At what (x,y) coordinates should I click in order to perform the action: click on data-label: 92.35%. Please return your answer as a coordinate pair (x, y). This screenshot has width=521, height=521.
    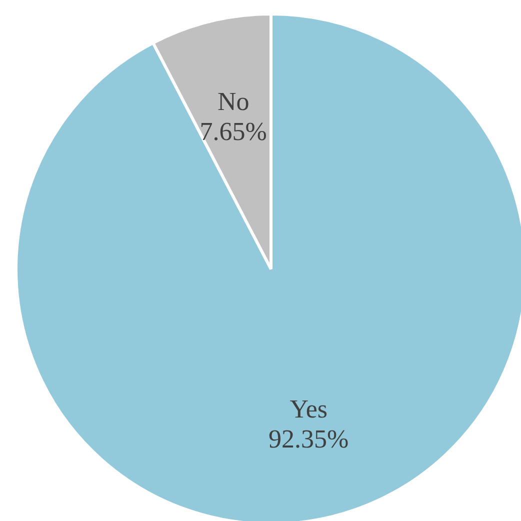
    Looking at the image, I should click on (308, 439).